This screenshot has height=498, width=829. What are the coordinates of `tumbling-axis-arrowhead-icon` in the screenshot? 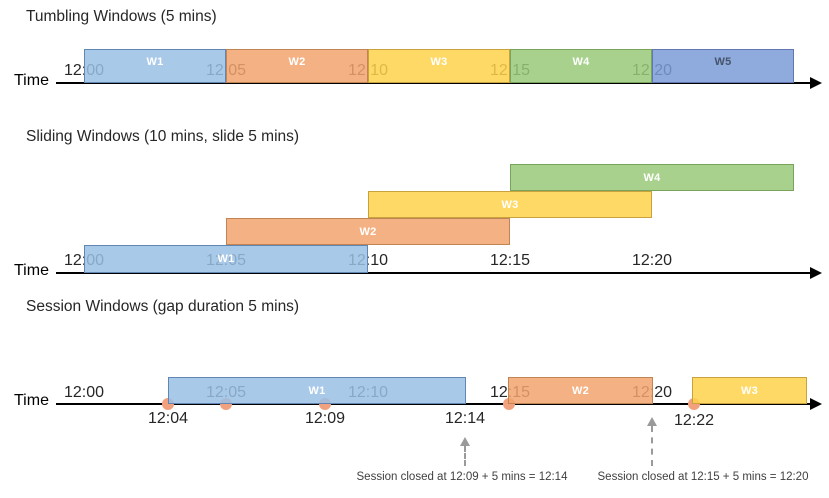 It's located at (816, 83).